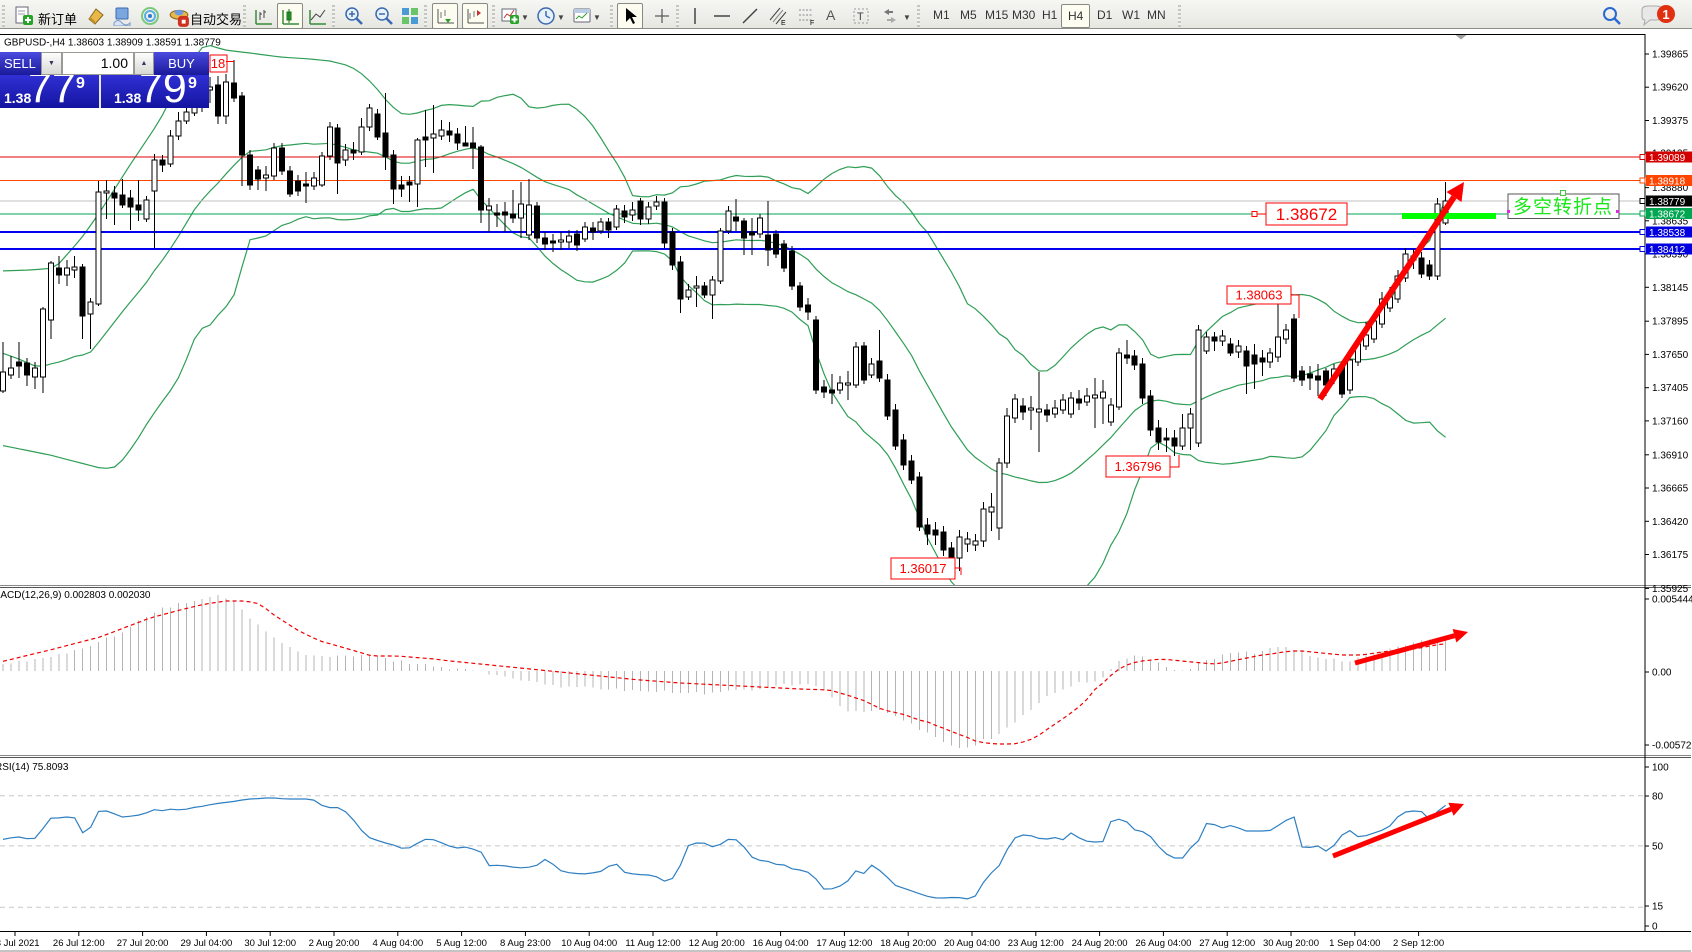 This screenshot has height=952, width=1692. I want to click on svg-text: 0, so click(1655, 927).